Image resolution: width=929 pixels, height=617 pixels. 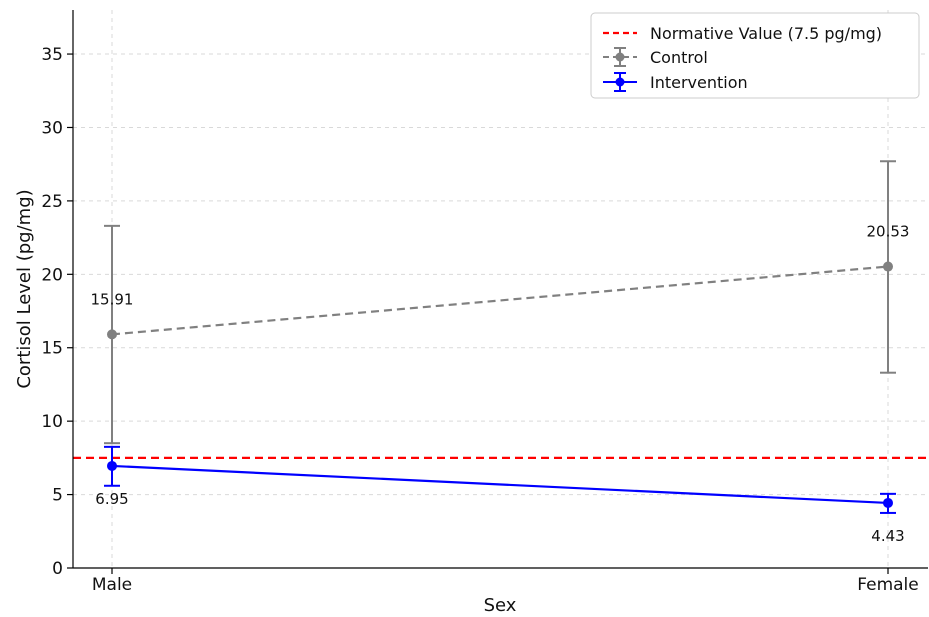 I want to click on y-axis-title: Cortisol Level (pg/mg), so click(x=24, y=288).